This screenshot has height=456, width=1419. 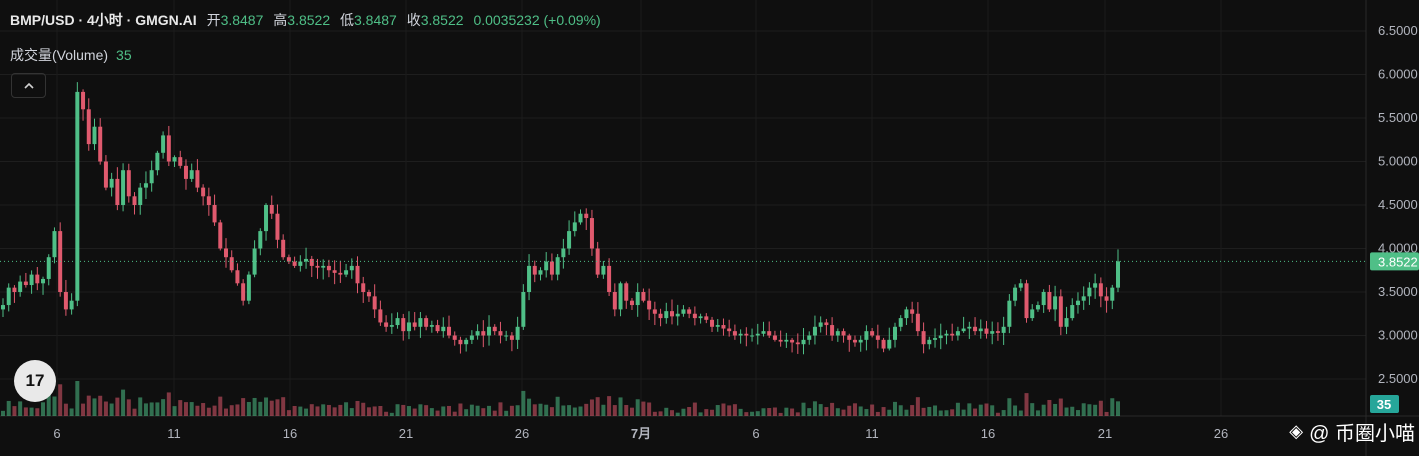 I want to click on collapse-legend-button, so click(x=28, y=85).